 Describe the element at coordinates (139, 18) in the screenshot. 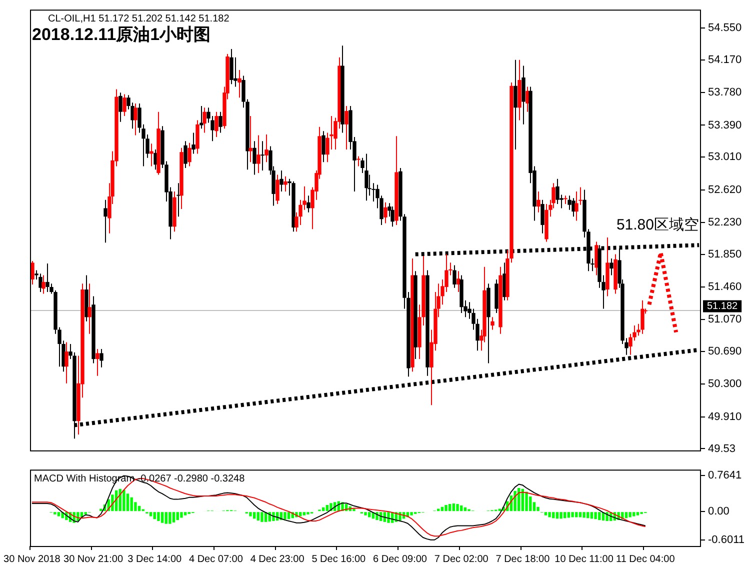

I see `annotation: CL-OIL,H1 51.172 51.202 51.142 51.182` at that location.